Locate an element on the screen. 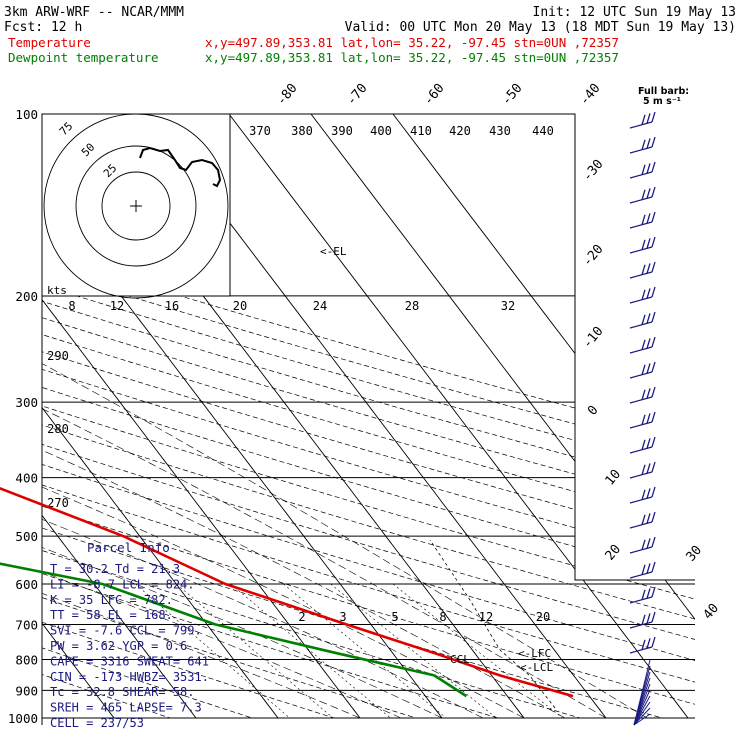  parcel-row: K = 35 LFC = 782. is located at coordinates (111, 600).